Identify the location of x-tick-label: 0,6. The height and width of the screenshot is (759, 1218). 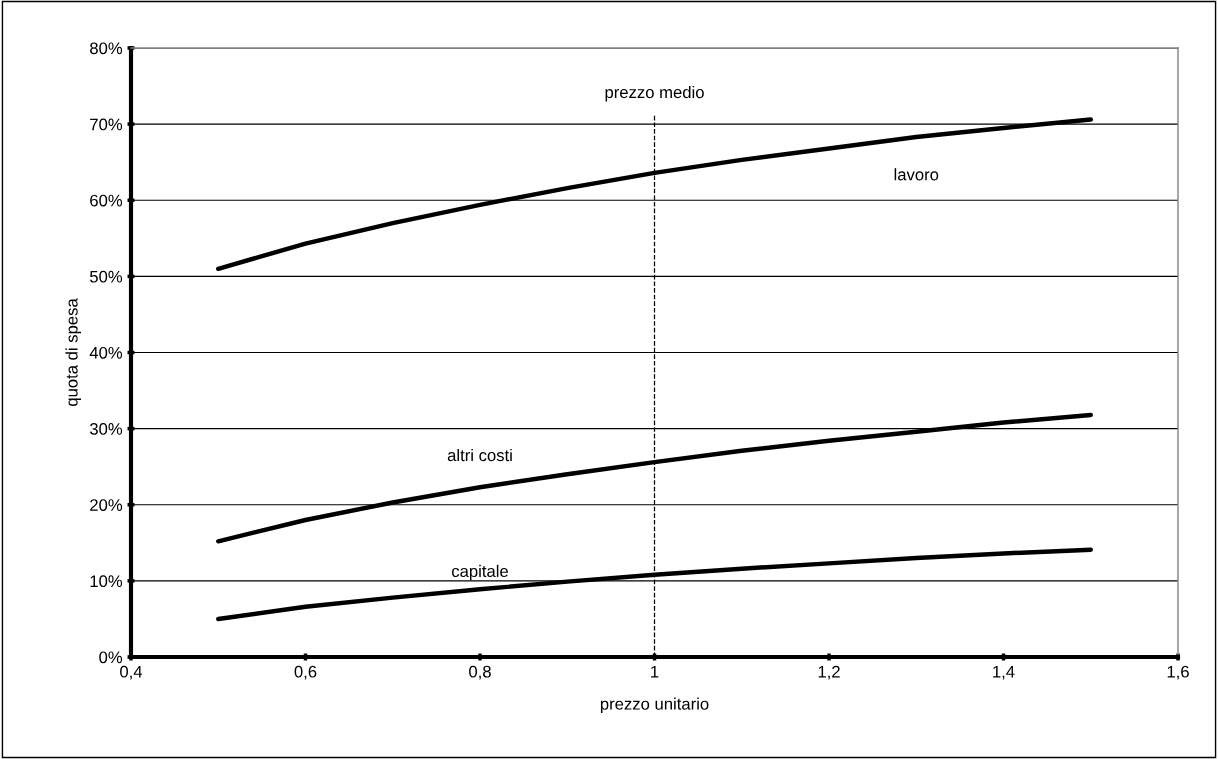
(305, 672).